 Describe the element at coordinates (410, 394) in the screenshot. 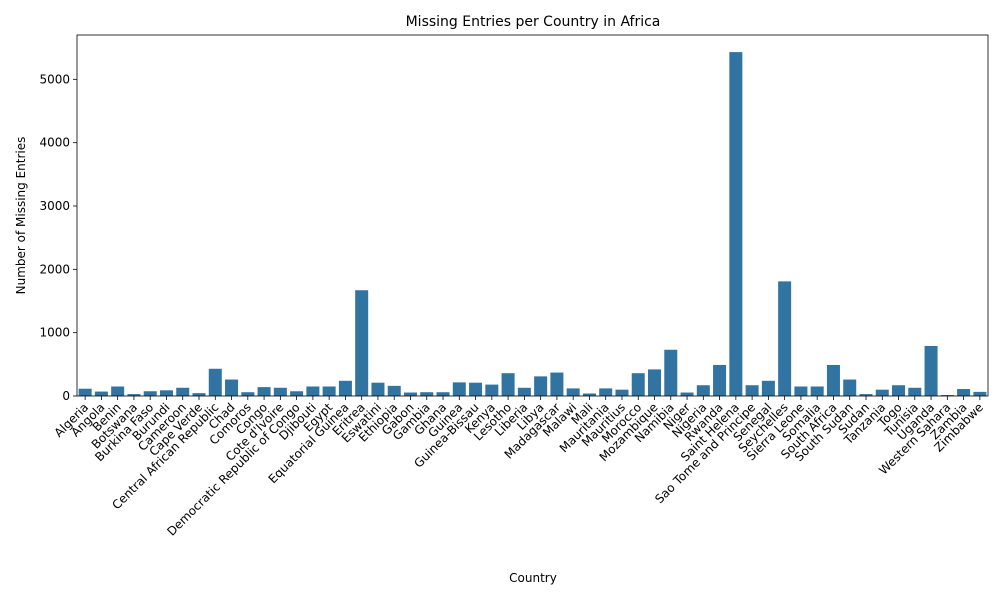

I see `bar-gabon` at that location.